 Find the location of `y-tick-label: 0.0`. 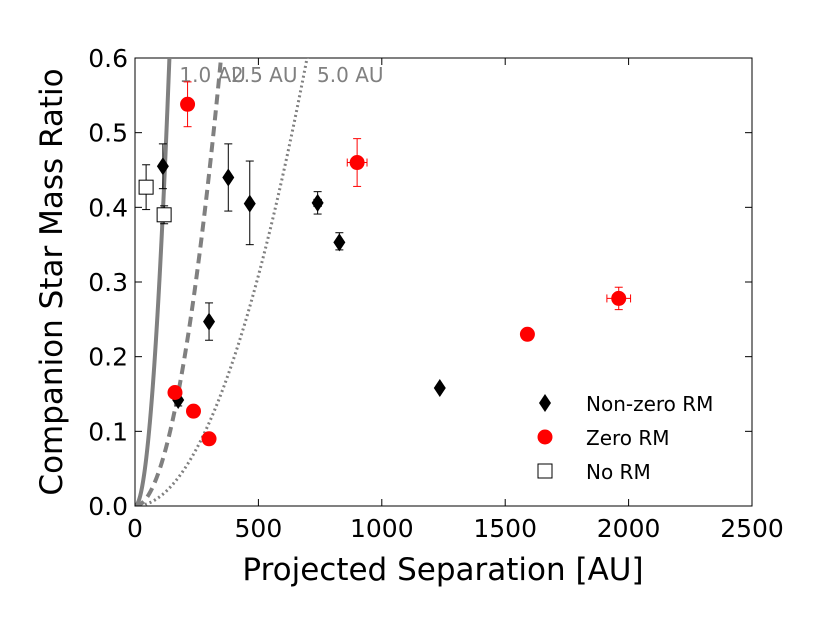

y-tick-label: 0.0 is located at coordinates (108, 506).